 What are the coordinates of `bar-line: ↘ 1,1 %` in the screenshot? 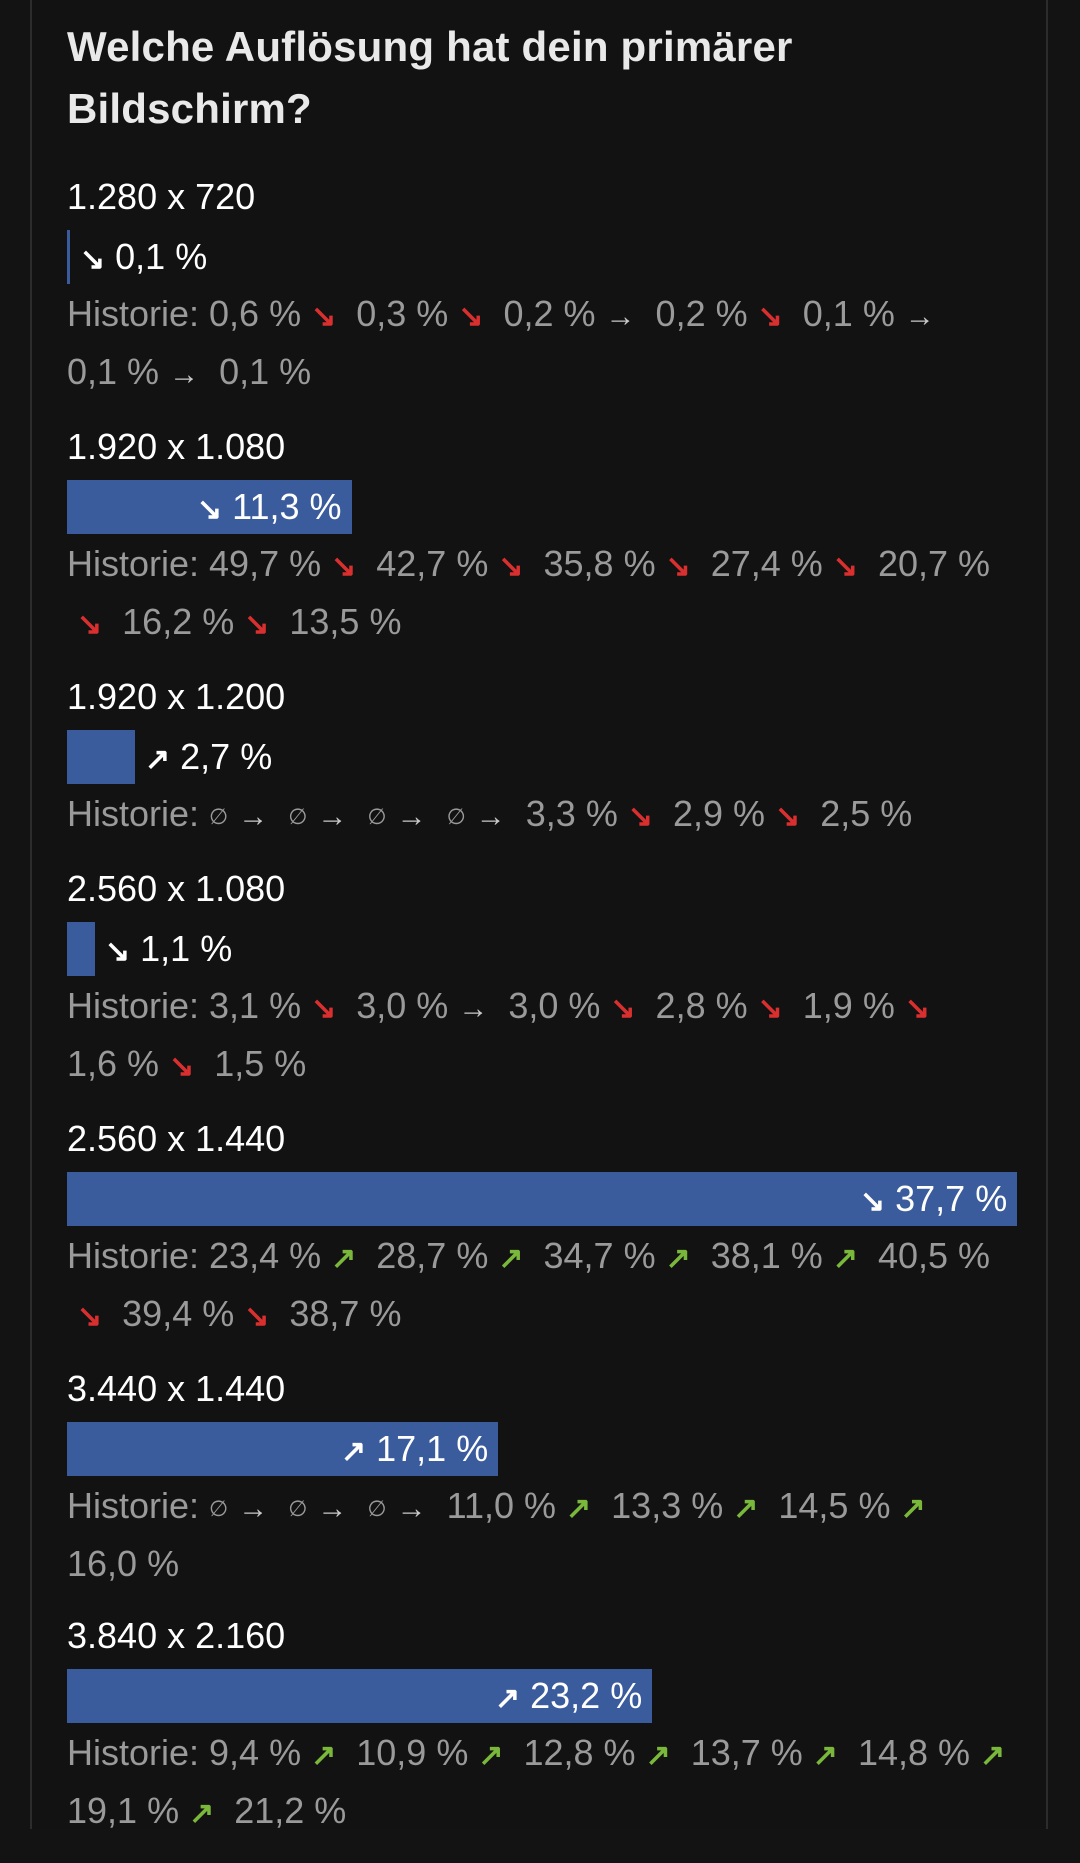 It's located at (547, 949).